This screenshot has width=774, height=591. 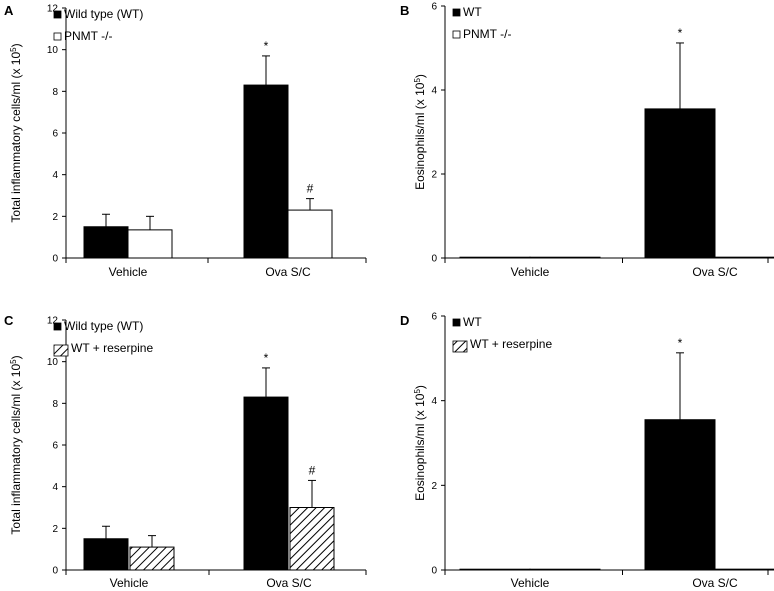 What do you see at coordinates (404, 320) in the screenshot?
I see `panel-letter: D` at bounding box center [404, 320].